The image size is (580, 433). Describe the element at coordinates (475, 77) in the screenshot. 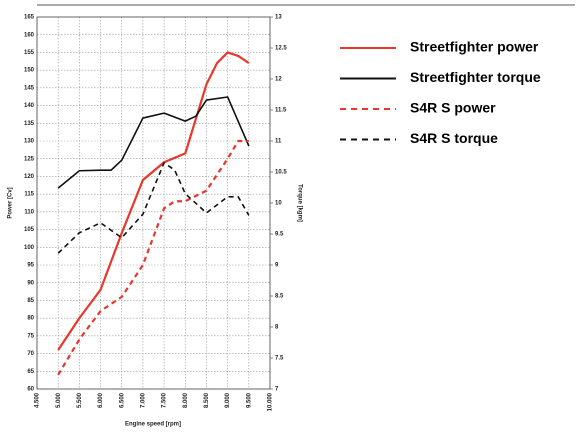

I see `legend-label: Streetfighter torque` at that location.